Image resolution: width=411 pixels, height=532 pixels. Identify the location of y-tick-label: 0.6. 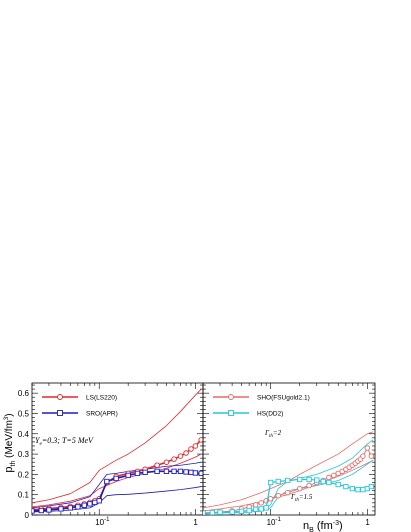
(24, 393).